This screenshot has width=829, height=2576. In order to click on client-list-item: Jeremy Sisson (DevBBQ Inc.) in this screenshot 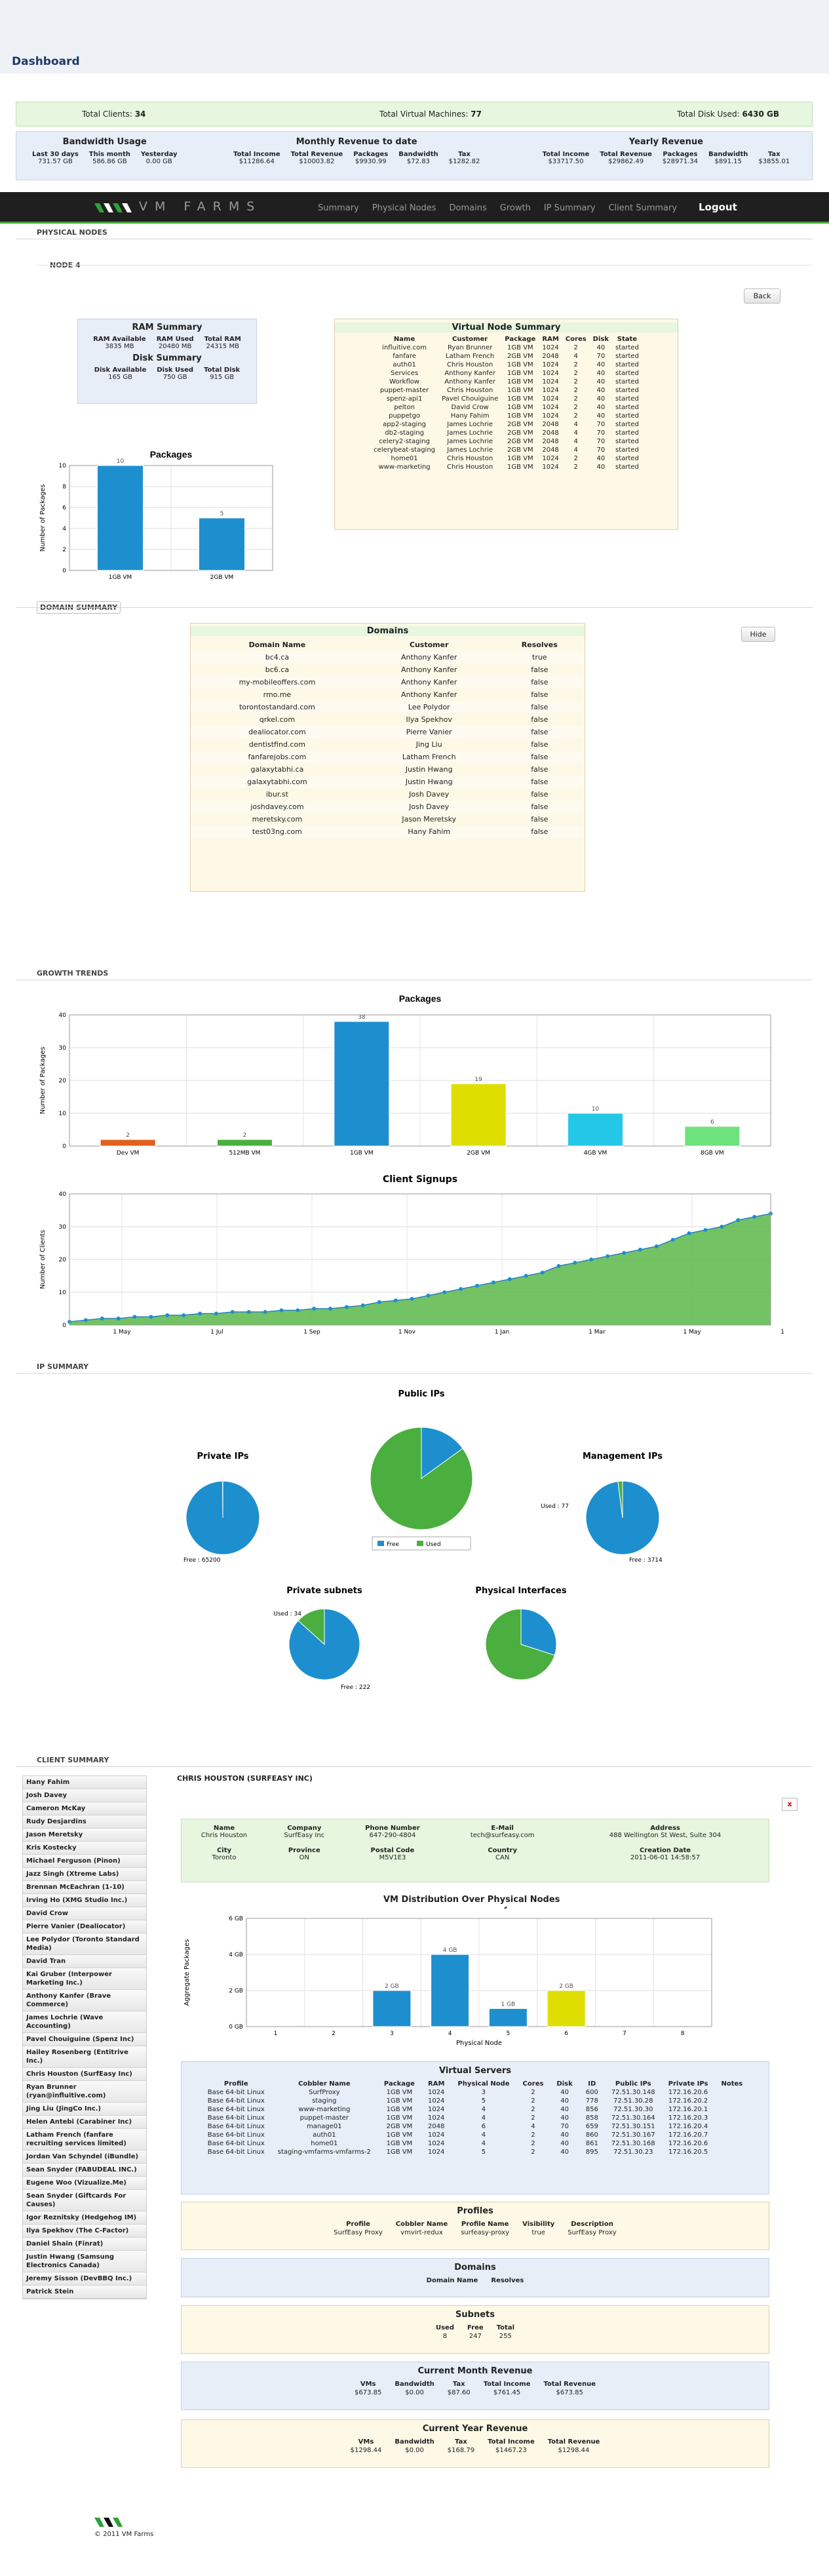, I will do `click(84, 2279)`.